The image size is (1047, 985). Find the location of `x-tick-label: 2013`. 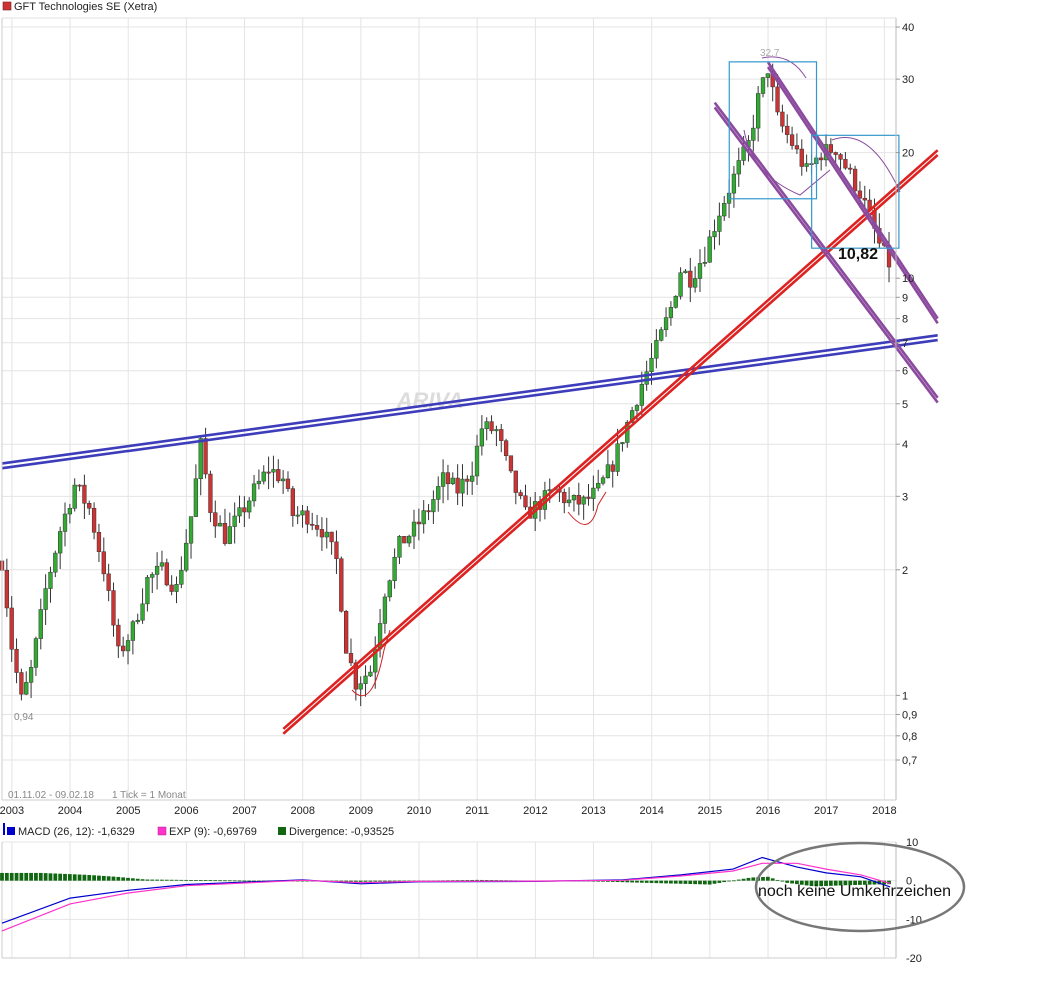

x-tick-label: 2013 is located at coordinates (593, 811).